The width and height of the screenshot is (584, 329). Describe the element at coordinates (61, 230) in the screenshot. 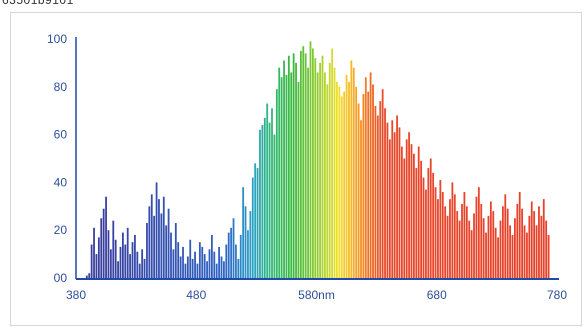

I see `y-tick-label: 20` at that location.